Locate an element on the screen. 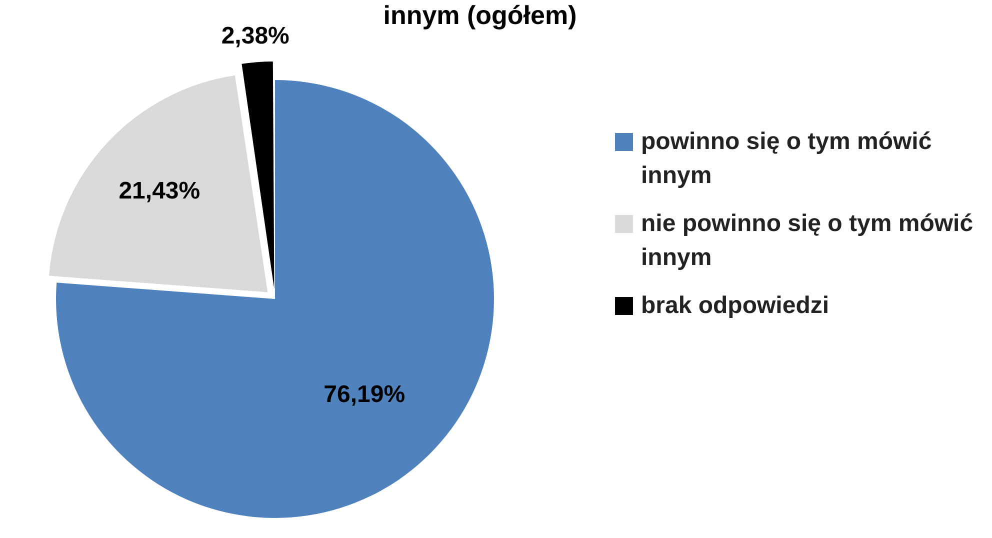 The height and width of the screenshot is (538, 992). data-label: 76,19% is located at coordinates (365, 394).